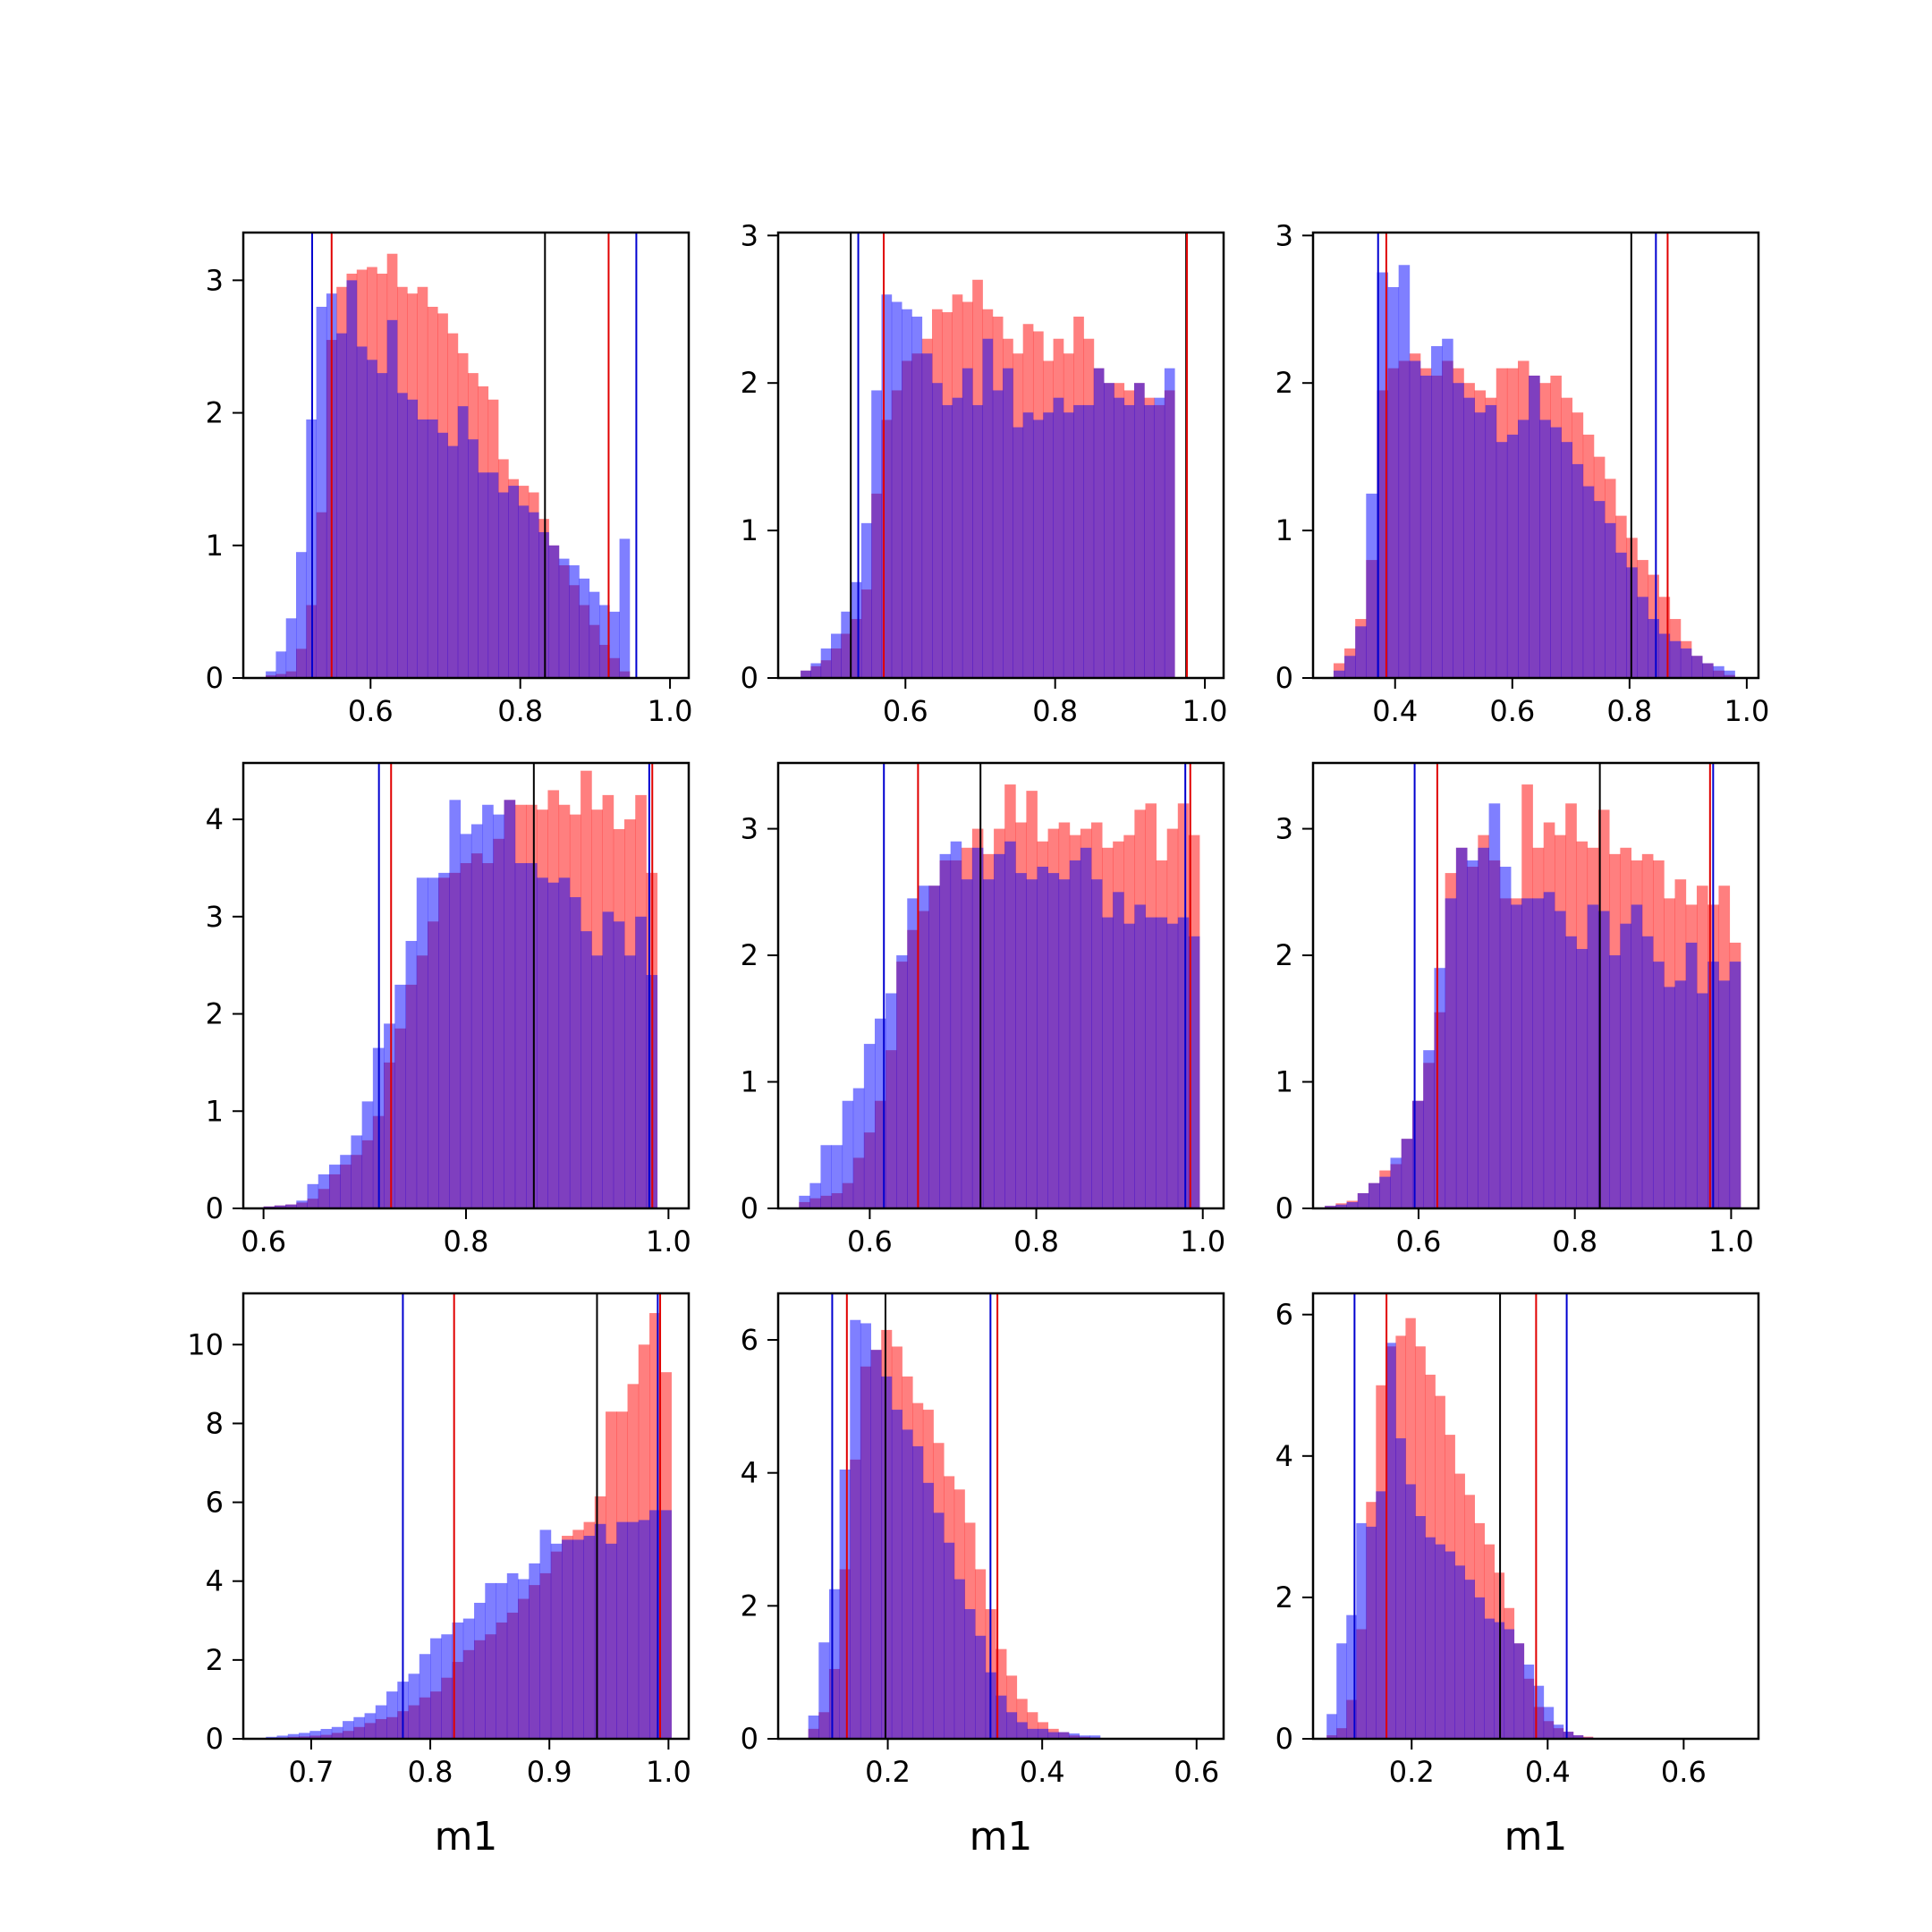  What do you see at coordinates (1284, 1315) in the screenshot?
I see `y-tick-label: 6` at bounding box center [1284, 1315].